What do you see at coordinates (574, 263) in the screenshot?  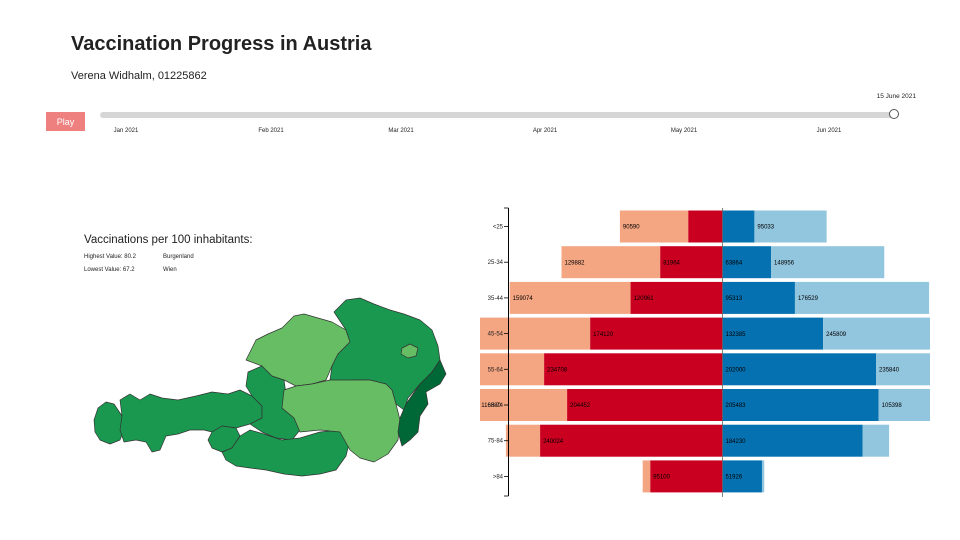 I see `bar-value-label: 129882` at bounding box center [574, 263].